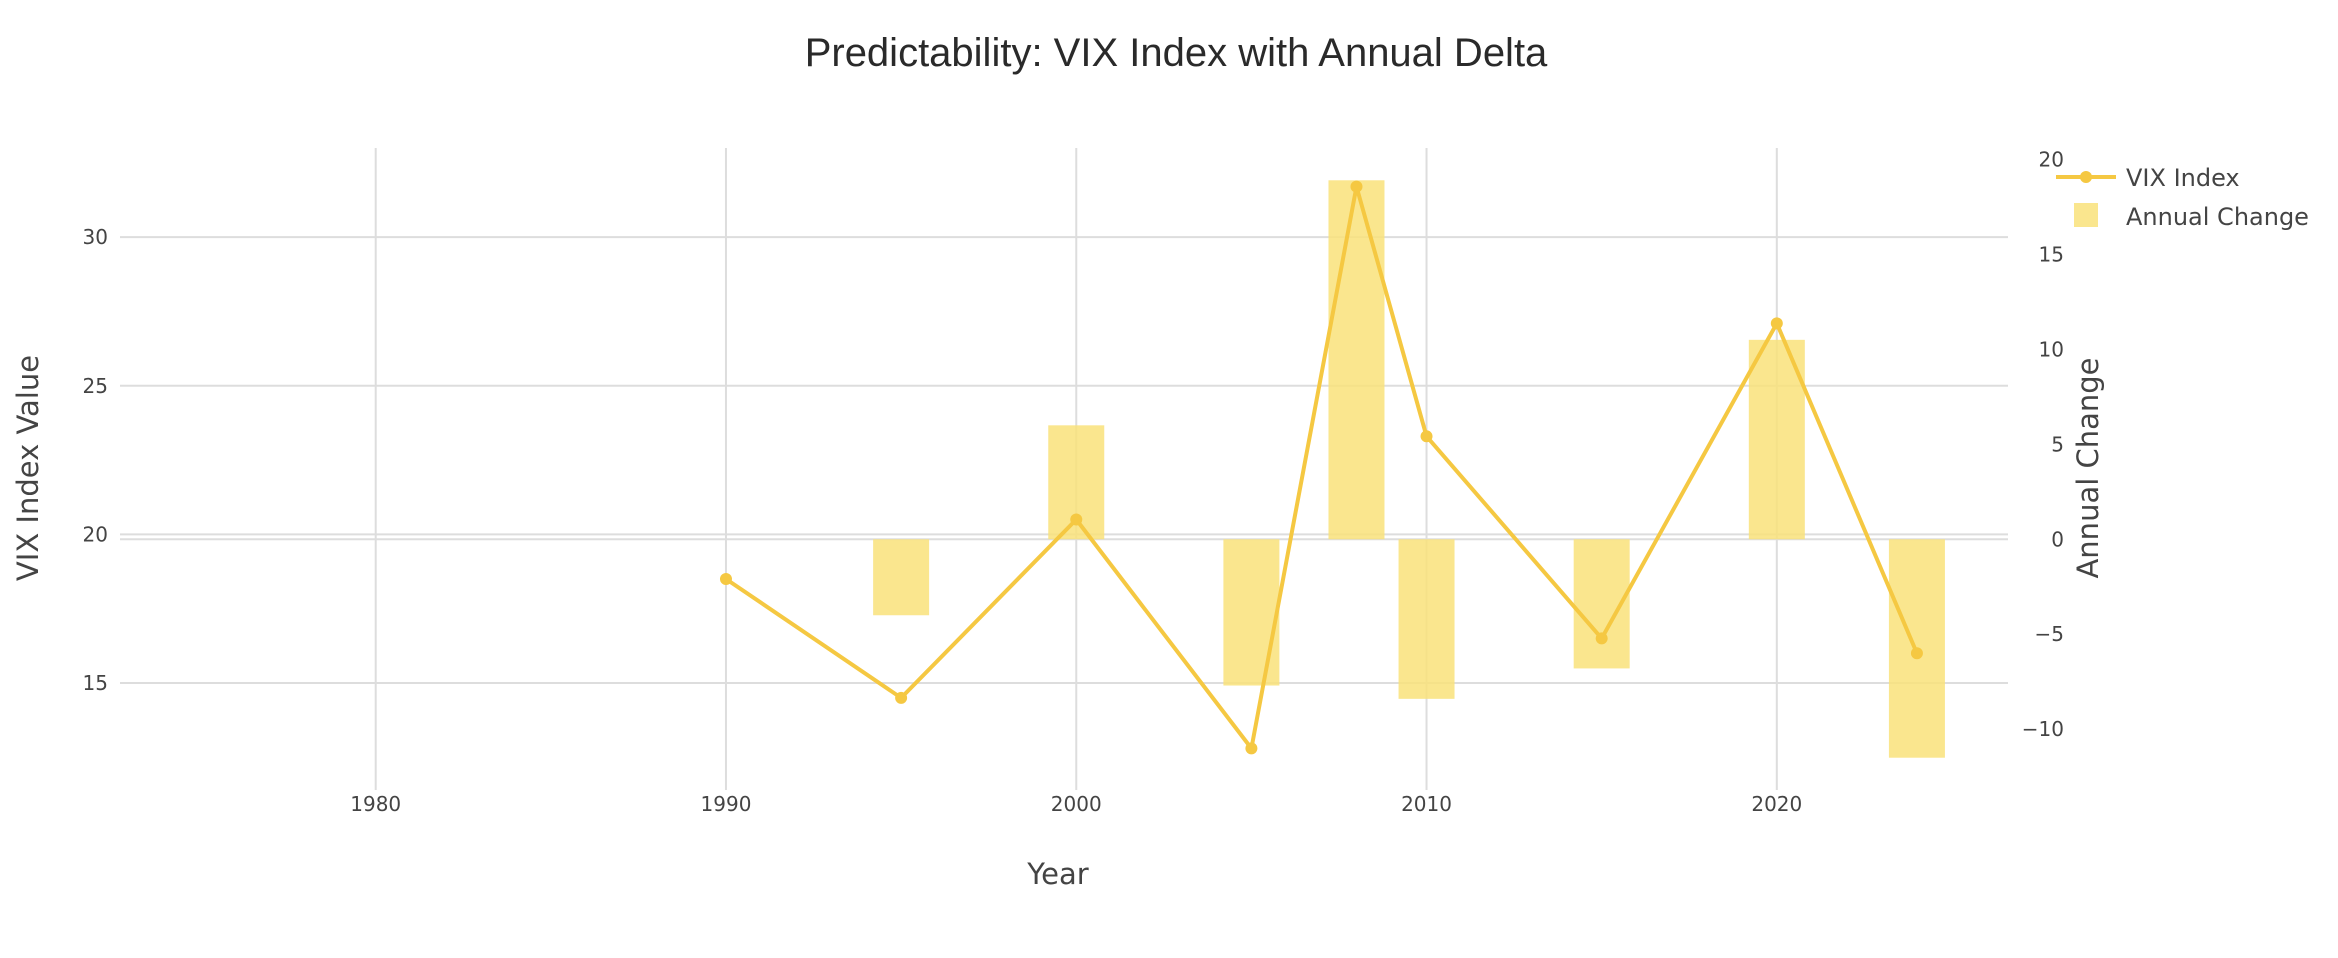 The height and width of the screenshot is (958, 2338). I want to click on y2-axis-title: Annual Change, so click(2088, 467).